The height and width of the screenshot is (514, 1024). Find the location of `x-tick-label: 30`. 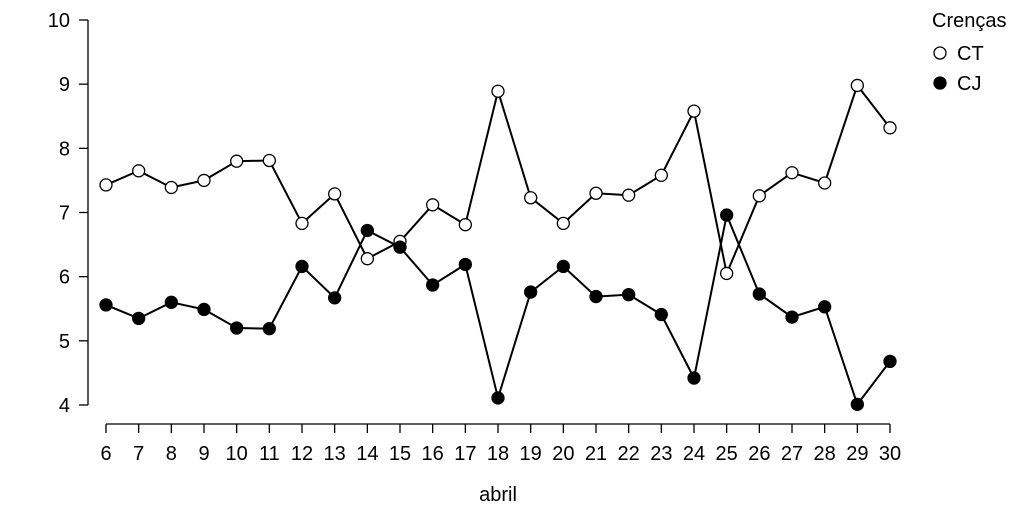

x-tick-label: 30 is located at coordinates (890, 454).